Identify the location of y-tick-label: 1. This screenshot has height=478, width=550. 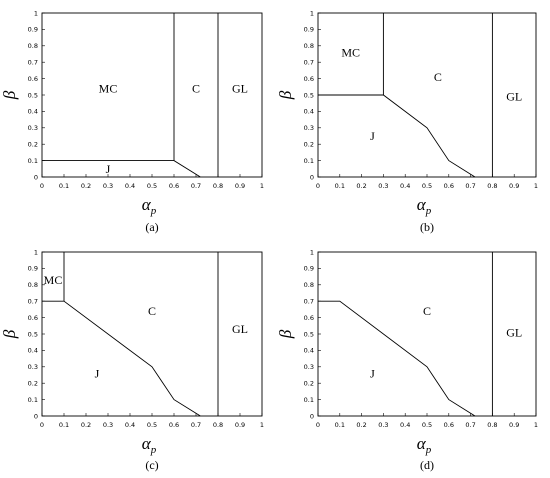
(36, 13).